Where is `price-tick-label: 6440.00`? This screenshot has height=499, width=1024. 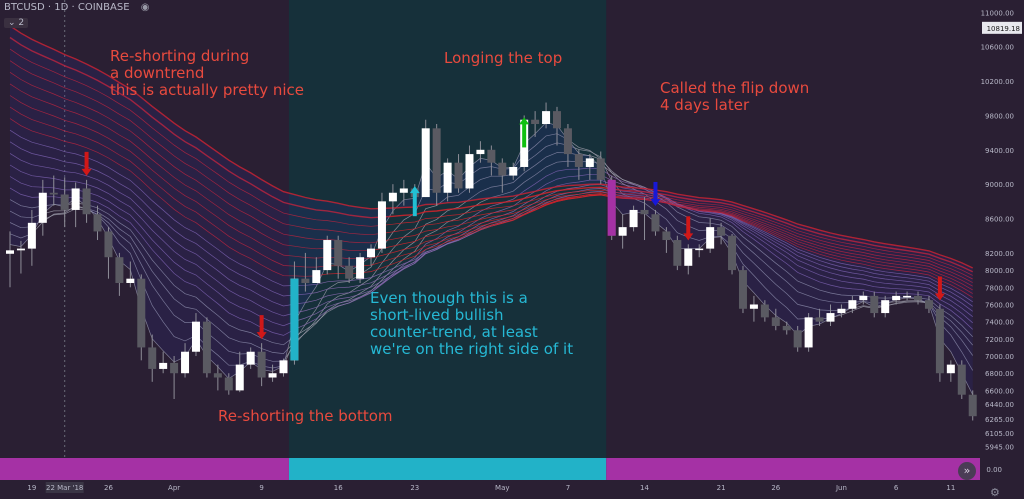
price-tick-label: 6440.00 is located at coordinates (999, 405).